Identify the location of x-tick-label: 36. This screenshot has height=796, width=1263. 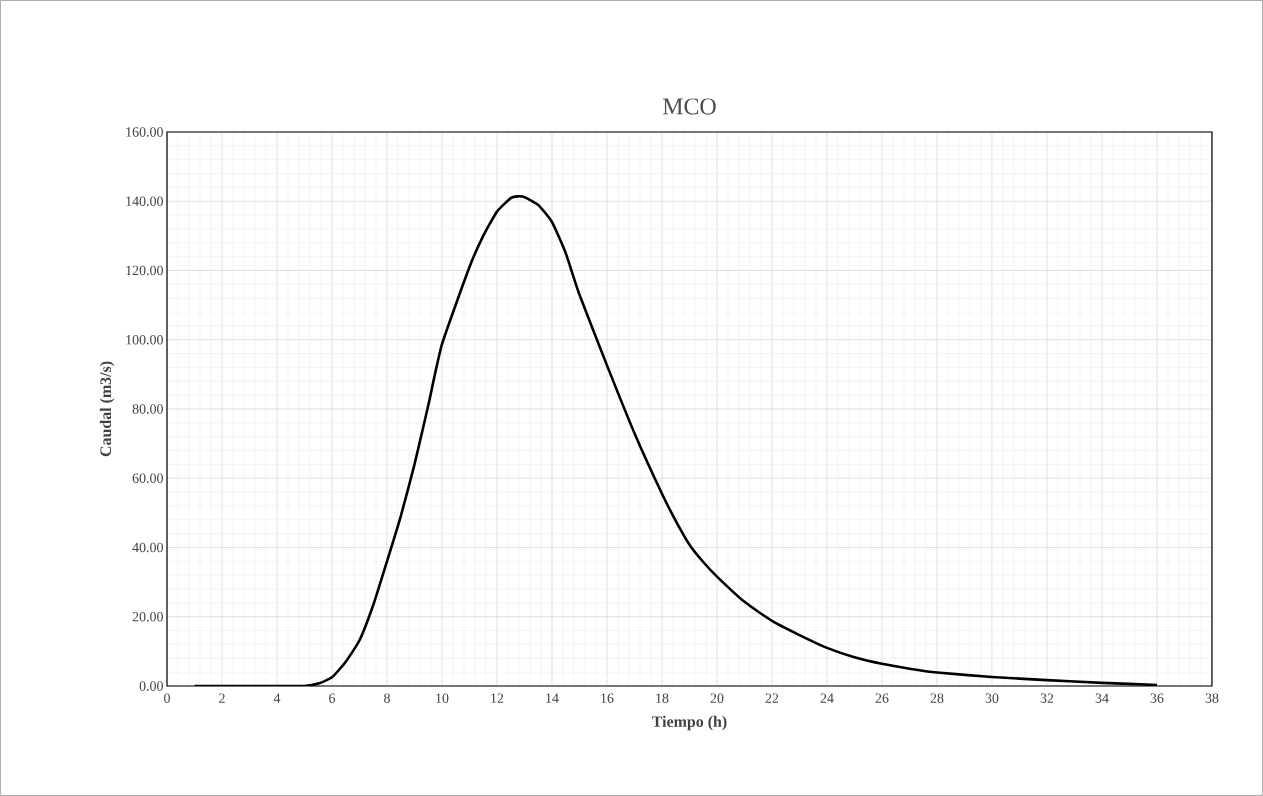
(1157, 698).